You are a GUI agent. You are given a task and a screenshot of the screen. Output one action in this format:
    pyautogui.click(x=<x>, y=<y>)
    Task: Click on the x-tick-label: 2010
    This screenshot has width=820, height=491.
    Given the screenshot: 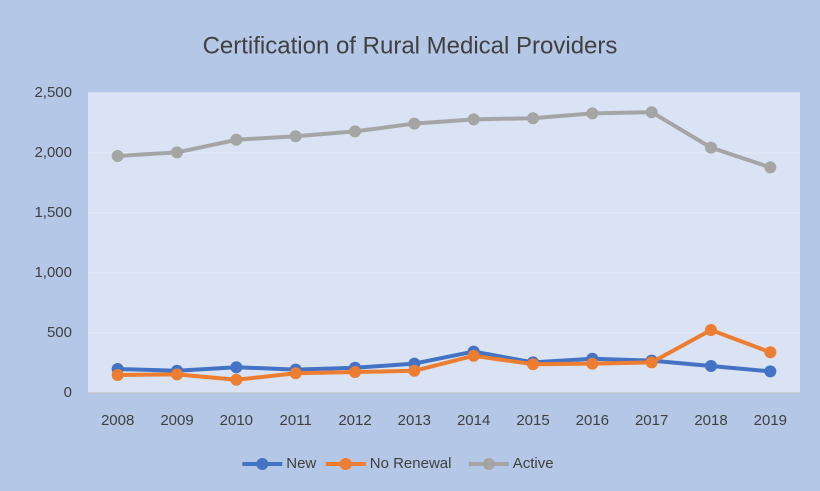 What is the action you would take?
    pyautogui.click(x=236, y=420)
    